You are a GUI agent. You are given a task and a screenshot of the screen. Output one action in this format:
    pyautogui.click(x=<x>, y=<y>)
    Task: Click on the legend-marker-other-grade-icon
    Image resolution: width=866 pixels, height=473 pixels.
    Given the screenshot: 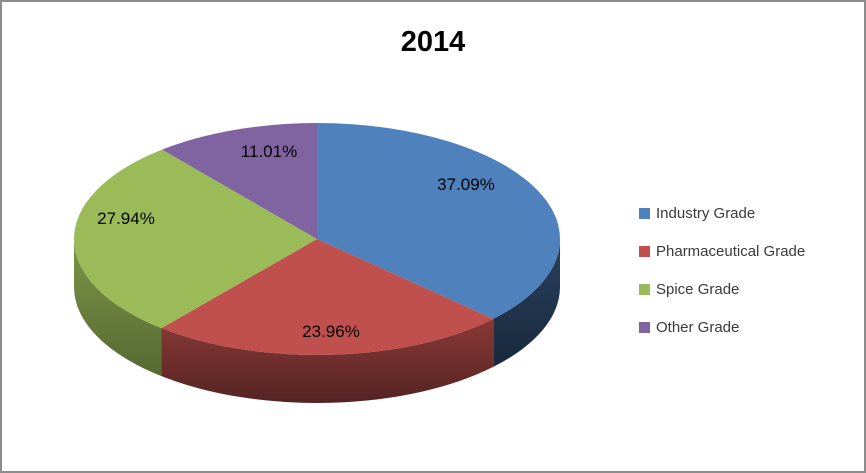 What is the action you would take?
    pyautogui.click(x=644, y=327)
    